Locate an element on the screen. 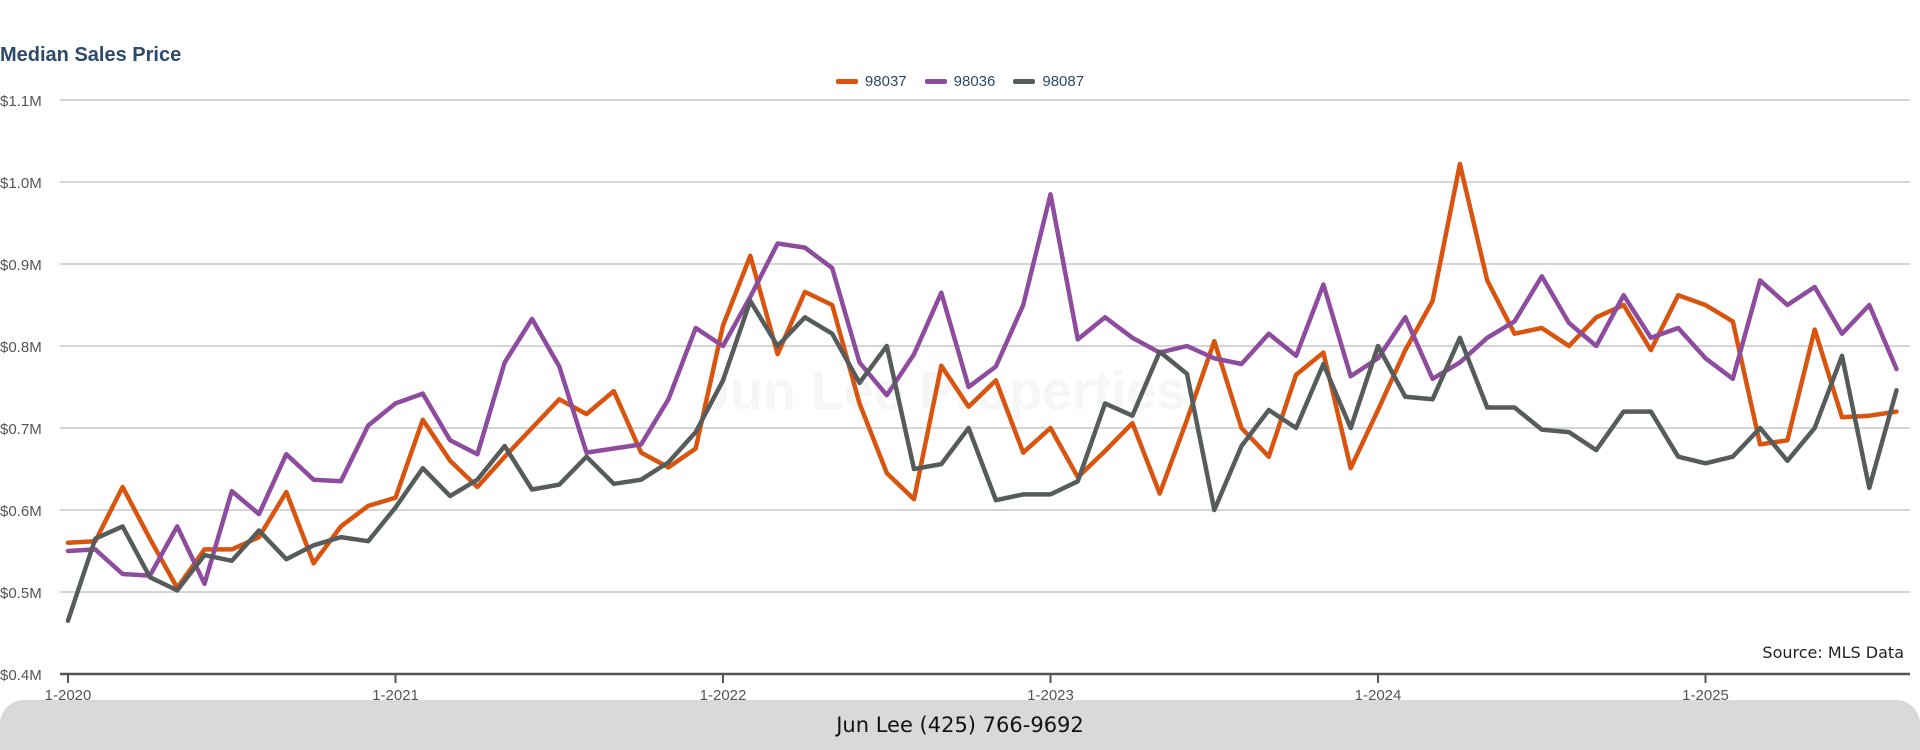 The height and width of the screenshot is (750, 1920). footer-bar: Jun Lee (425) 766-9692 is located at coordinates (960, 725).